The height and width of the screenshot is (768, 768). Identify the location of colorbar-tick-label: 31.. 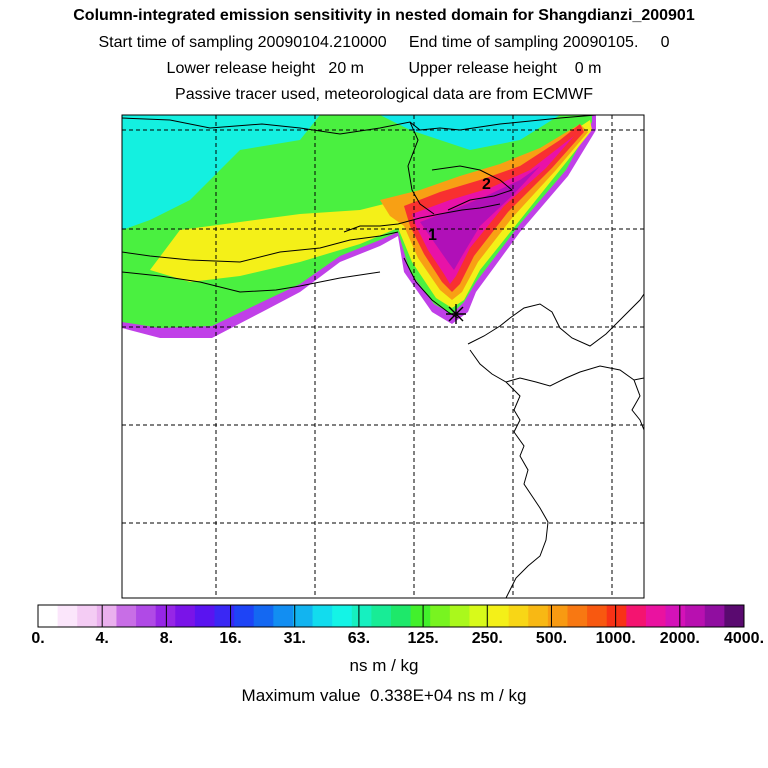
(294, 638).